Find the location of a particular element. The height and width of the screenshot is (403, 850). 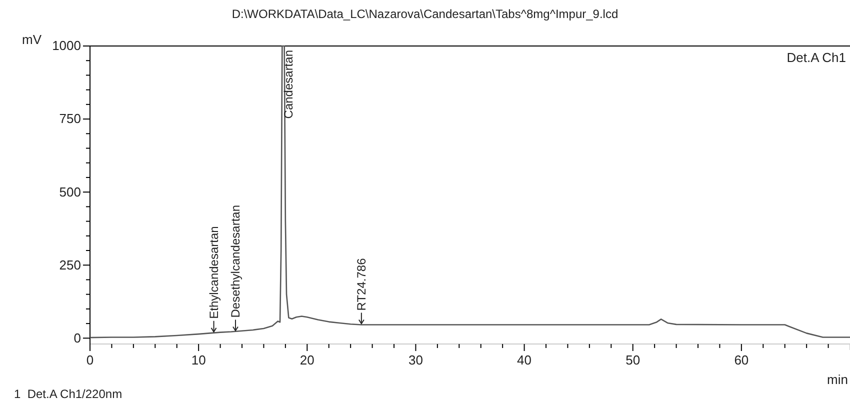

y-tick-label: 750 is located at coordinates (70, 118).